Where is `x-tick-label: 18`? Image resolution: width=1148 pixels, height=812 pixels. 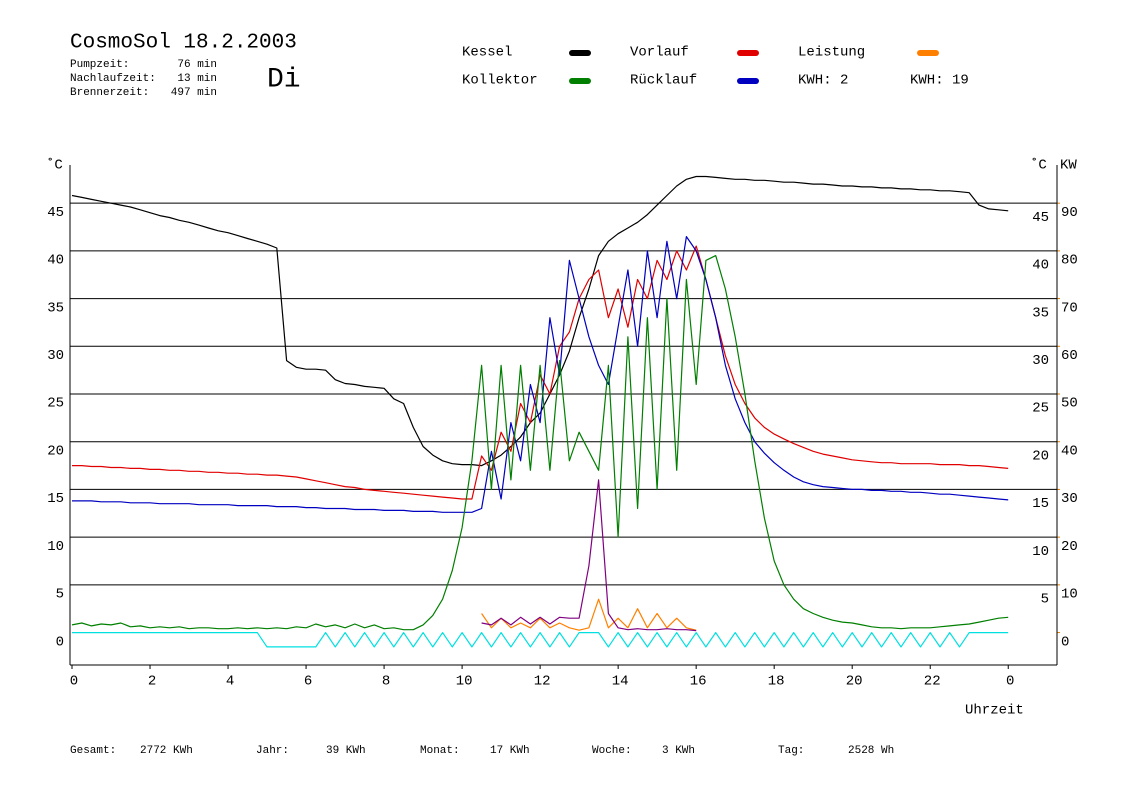
x-tick-label: 18 is located at coordinates (776, 682).